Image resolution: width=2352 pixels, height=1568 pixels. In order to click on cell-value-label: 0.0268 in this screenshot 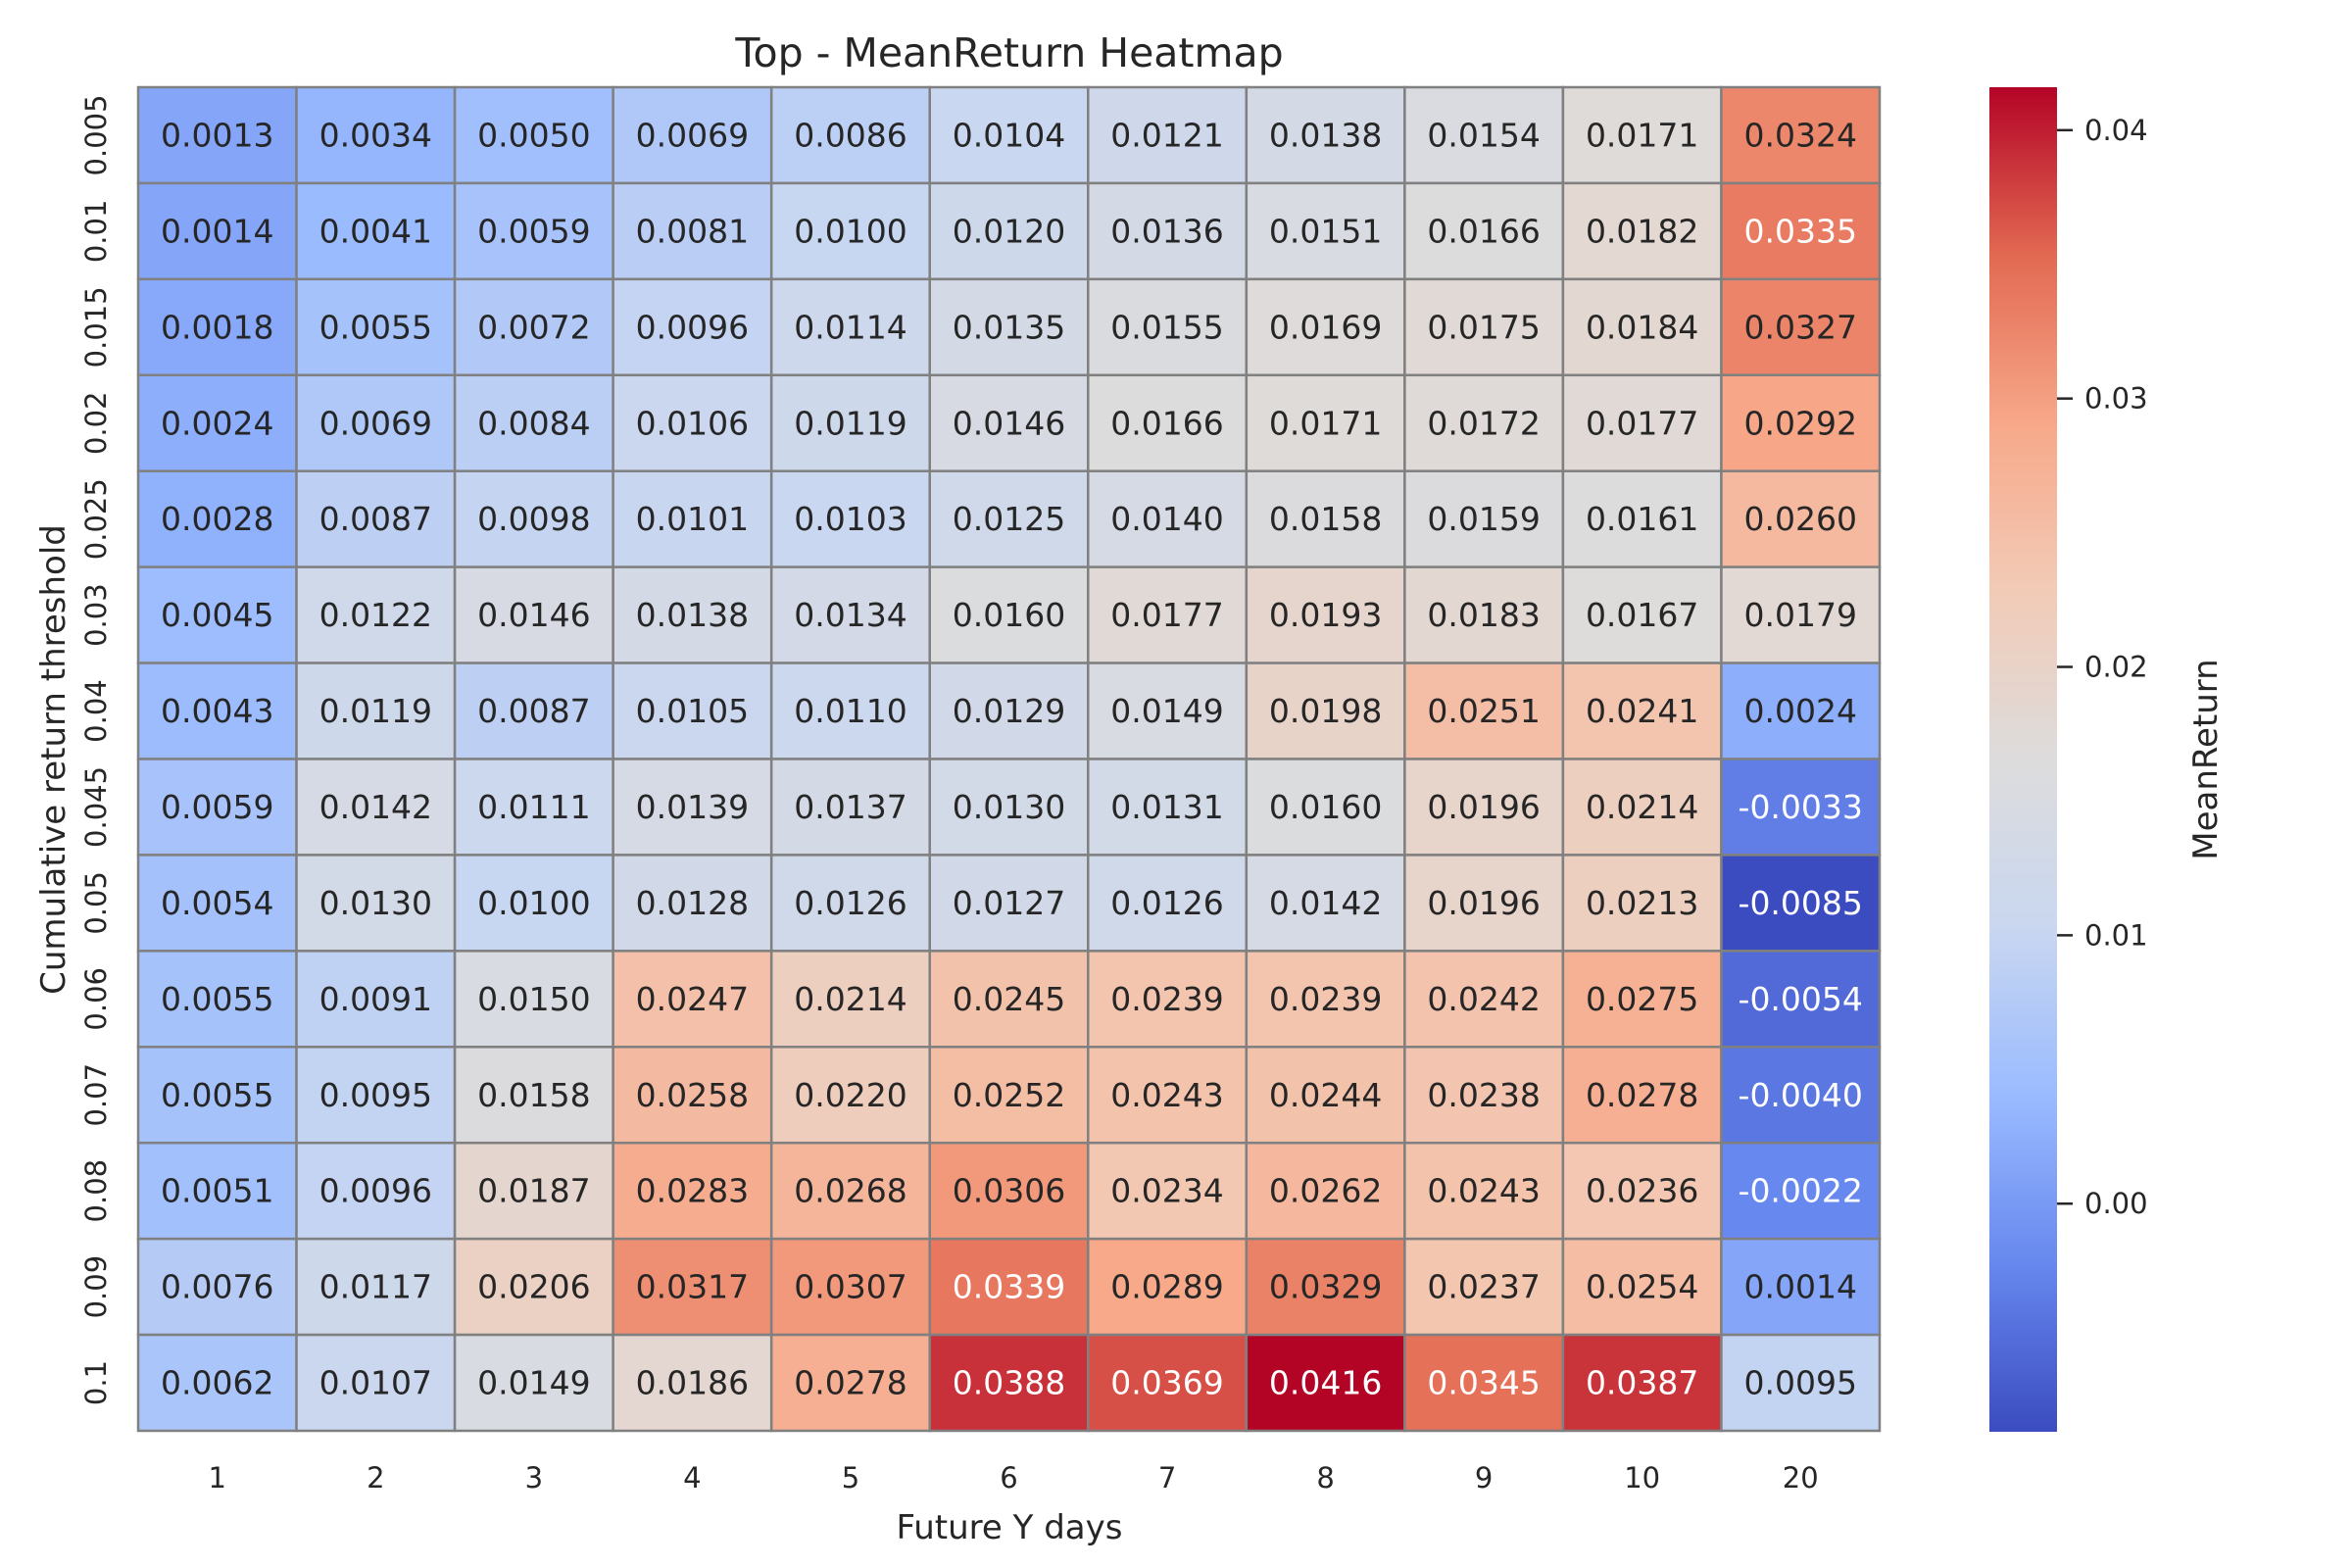, I will do `click(850, 1191)`.